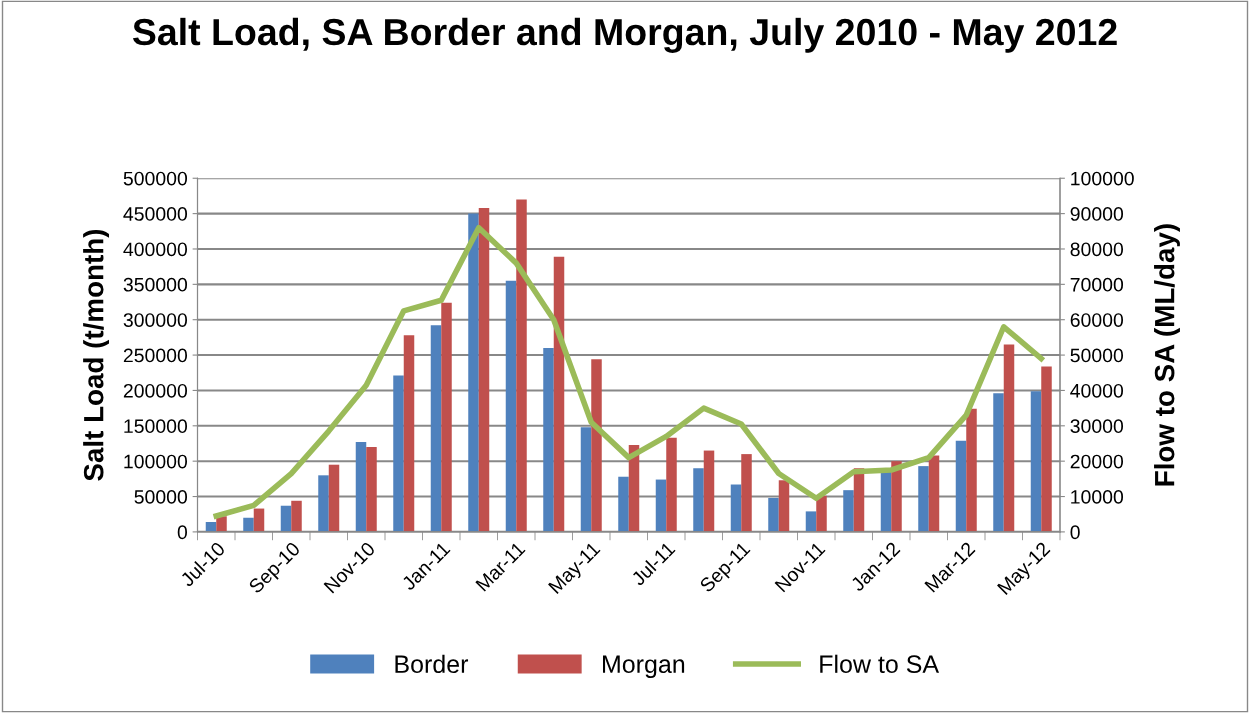 The image size is (1250, 713). Describe the element at coordinates (155, 249) in the screenshot. I see `y-tick-label: 400000` at that location.